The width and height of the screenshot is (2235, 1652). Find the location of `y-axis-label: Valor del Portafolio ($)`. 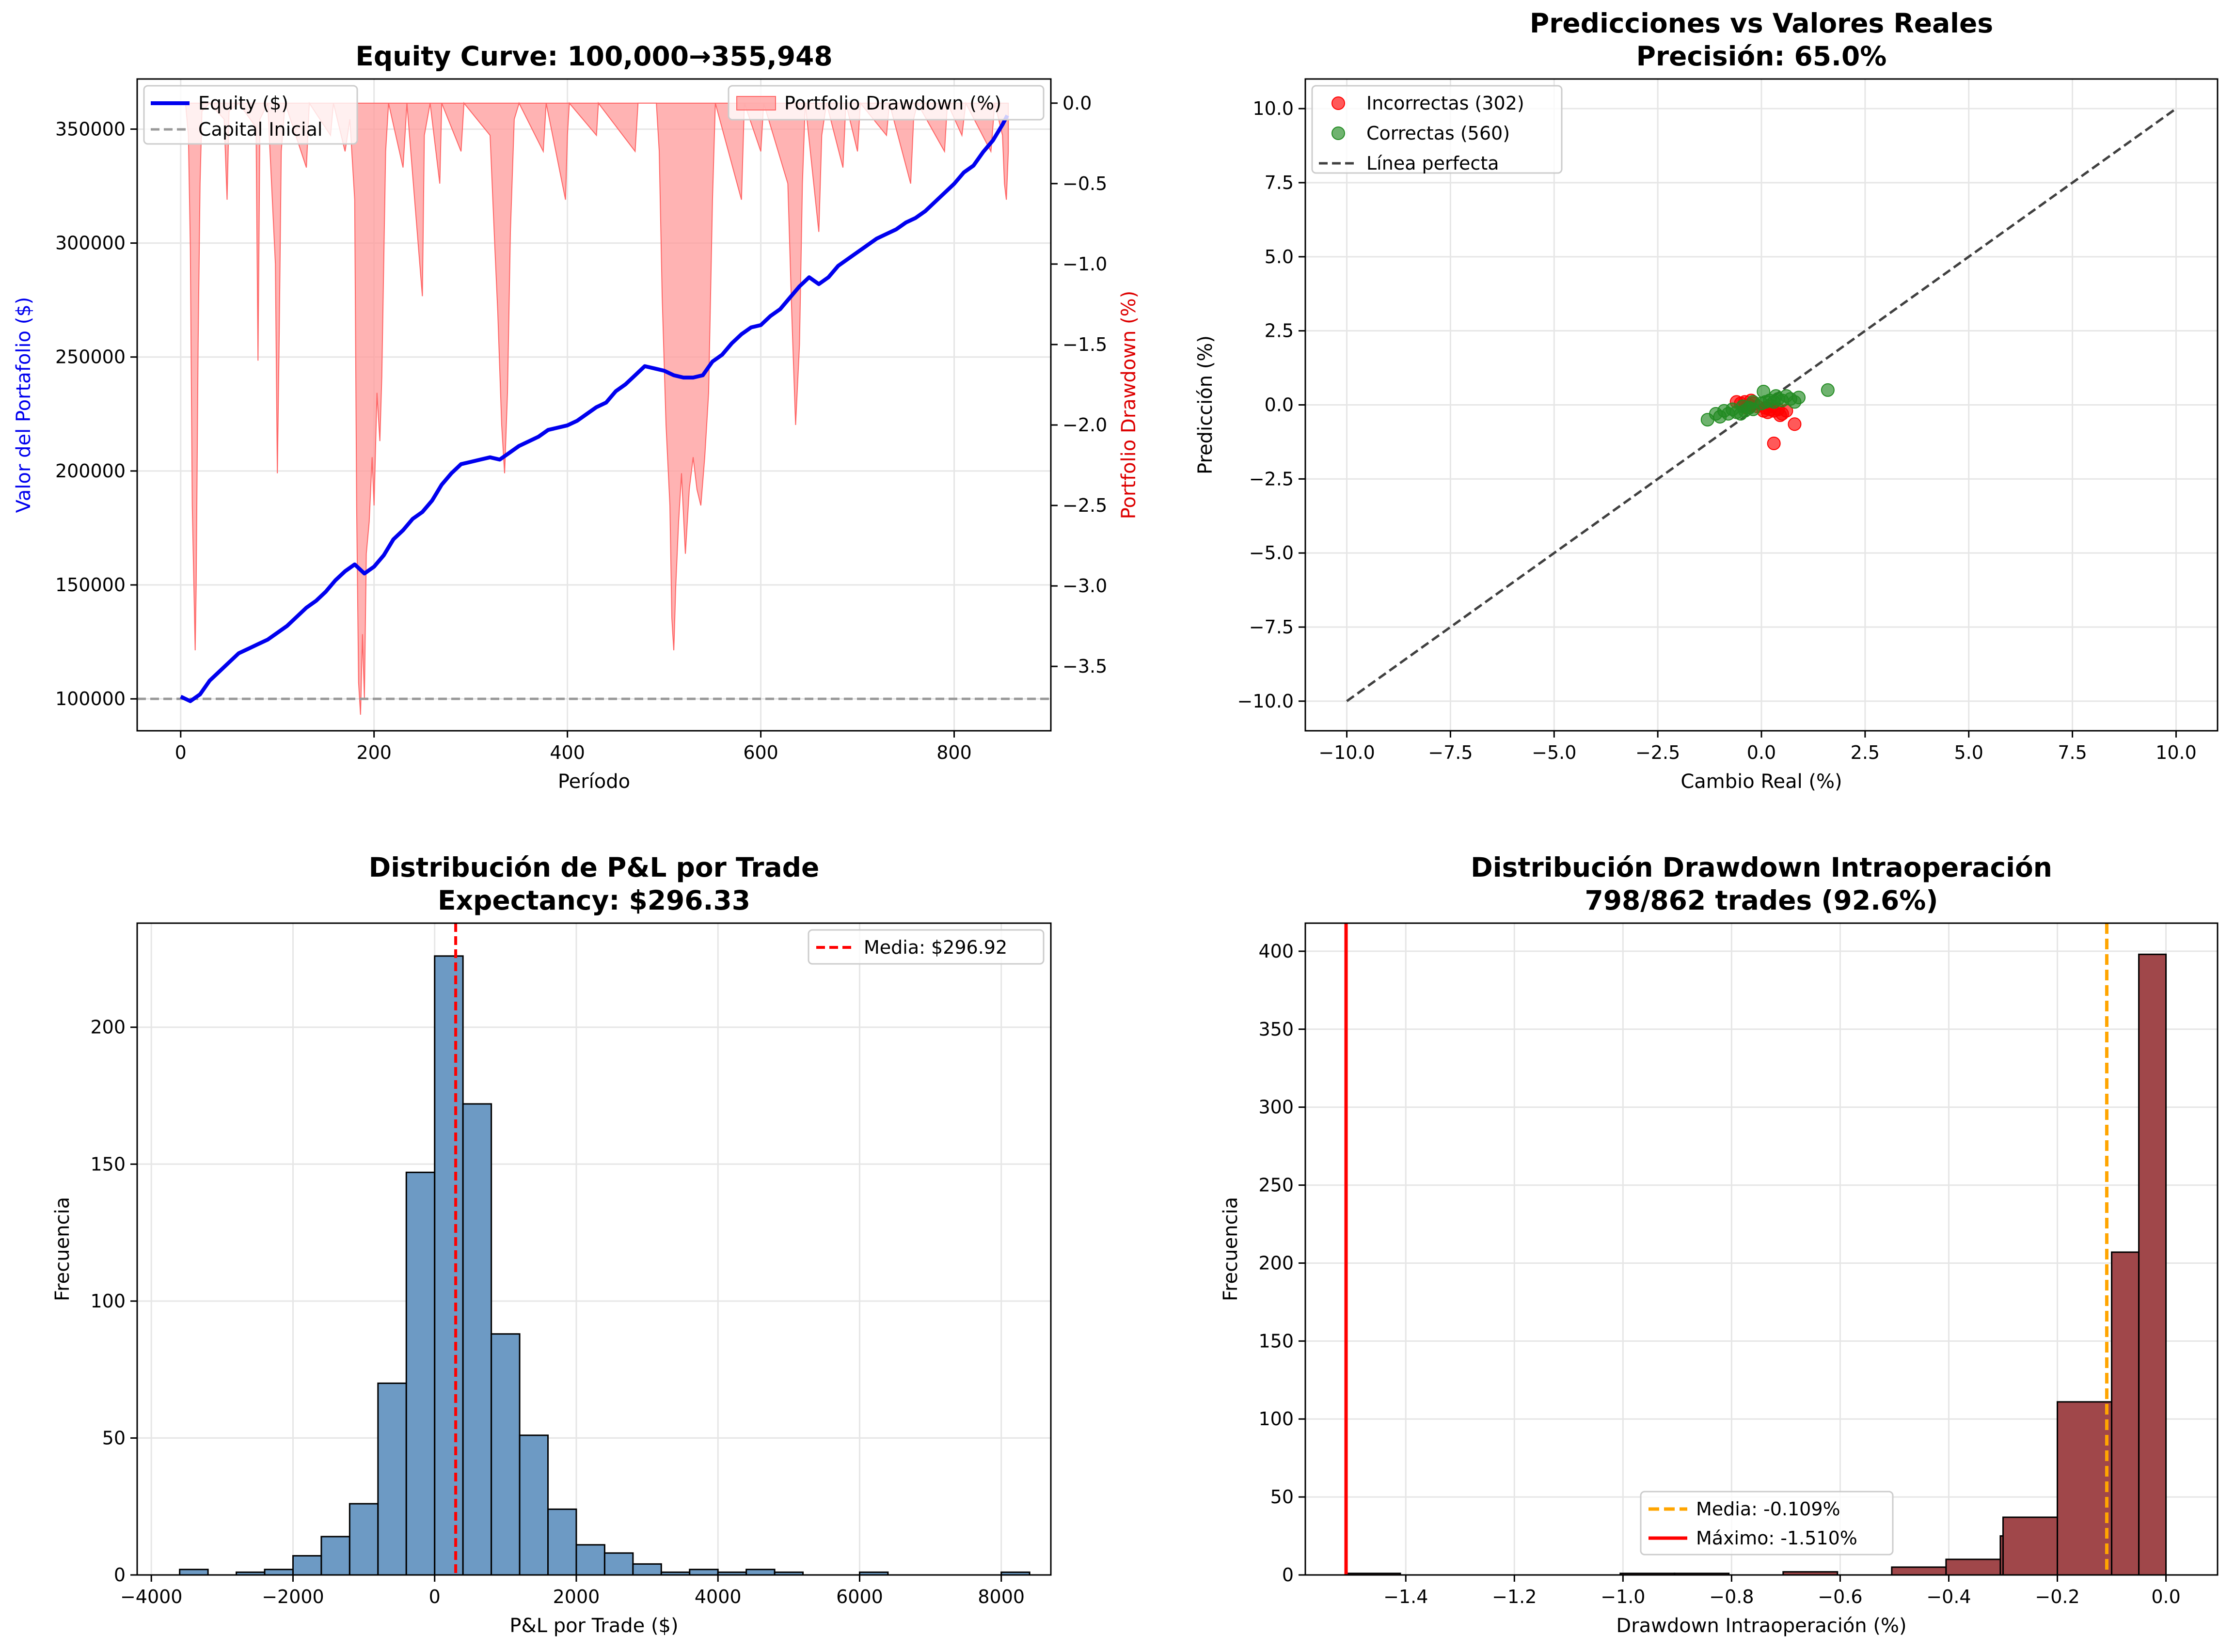

y-axis-label: Valor del Portafolio ($) is located at coordinates (24, 405).